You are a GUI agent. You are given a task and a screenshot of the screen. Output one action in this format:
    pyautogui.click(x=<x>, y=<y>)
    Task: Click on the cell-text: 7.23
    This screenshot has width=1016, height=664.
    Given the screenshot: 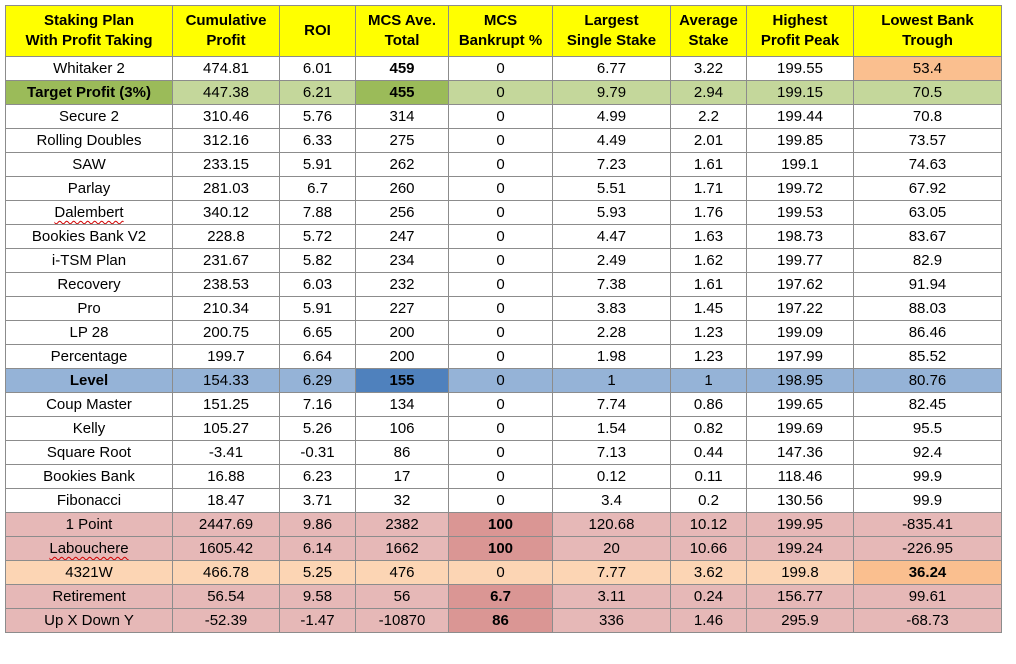 What is the action you would take?
    pyautogui.click(x=611, y=164)
    